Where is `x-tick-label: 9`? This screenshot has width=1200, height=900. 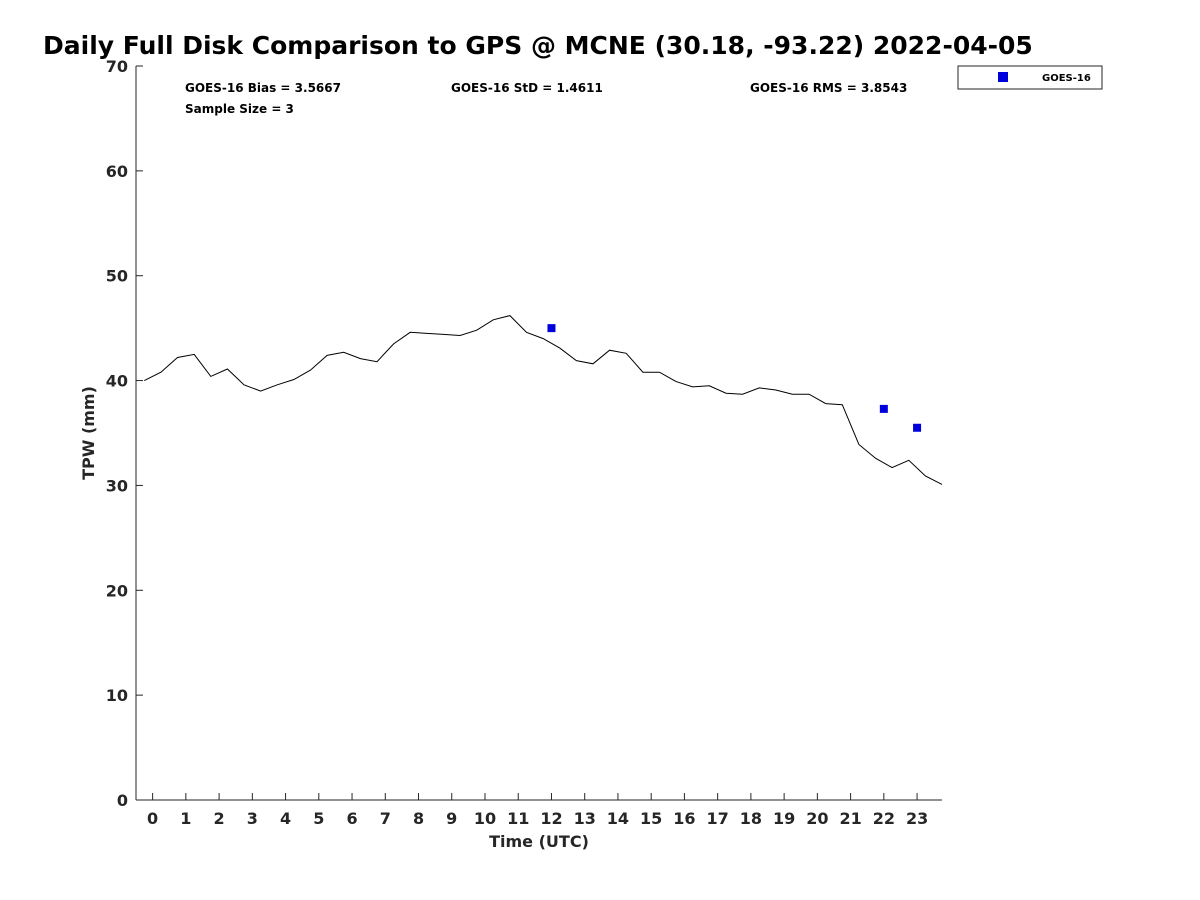
x-tick-label: 9 is located at coordinates (451, 818).